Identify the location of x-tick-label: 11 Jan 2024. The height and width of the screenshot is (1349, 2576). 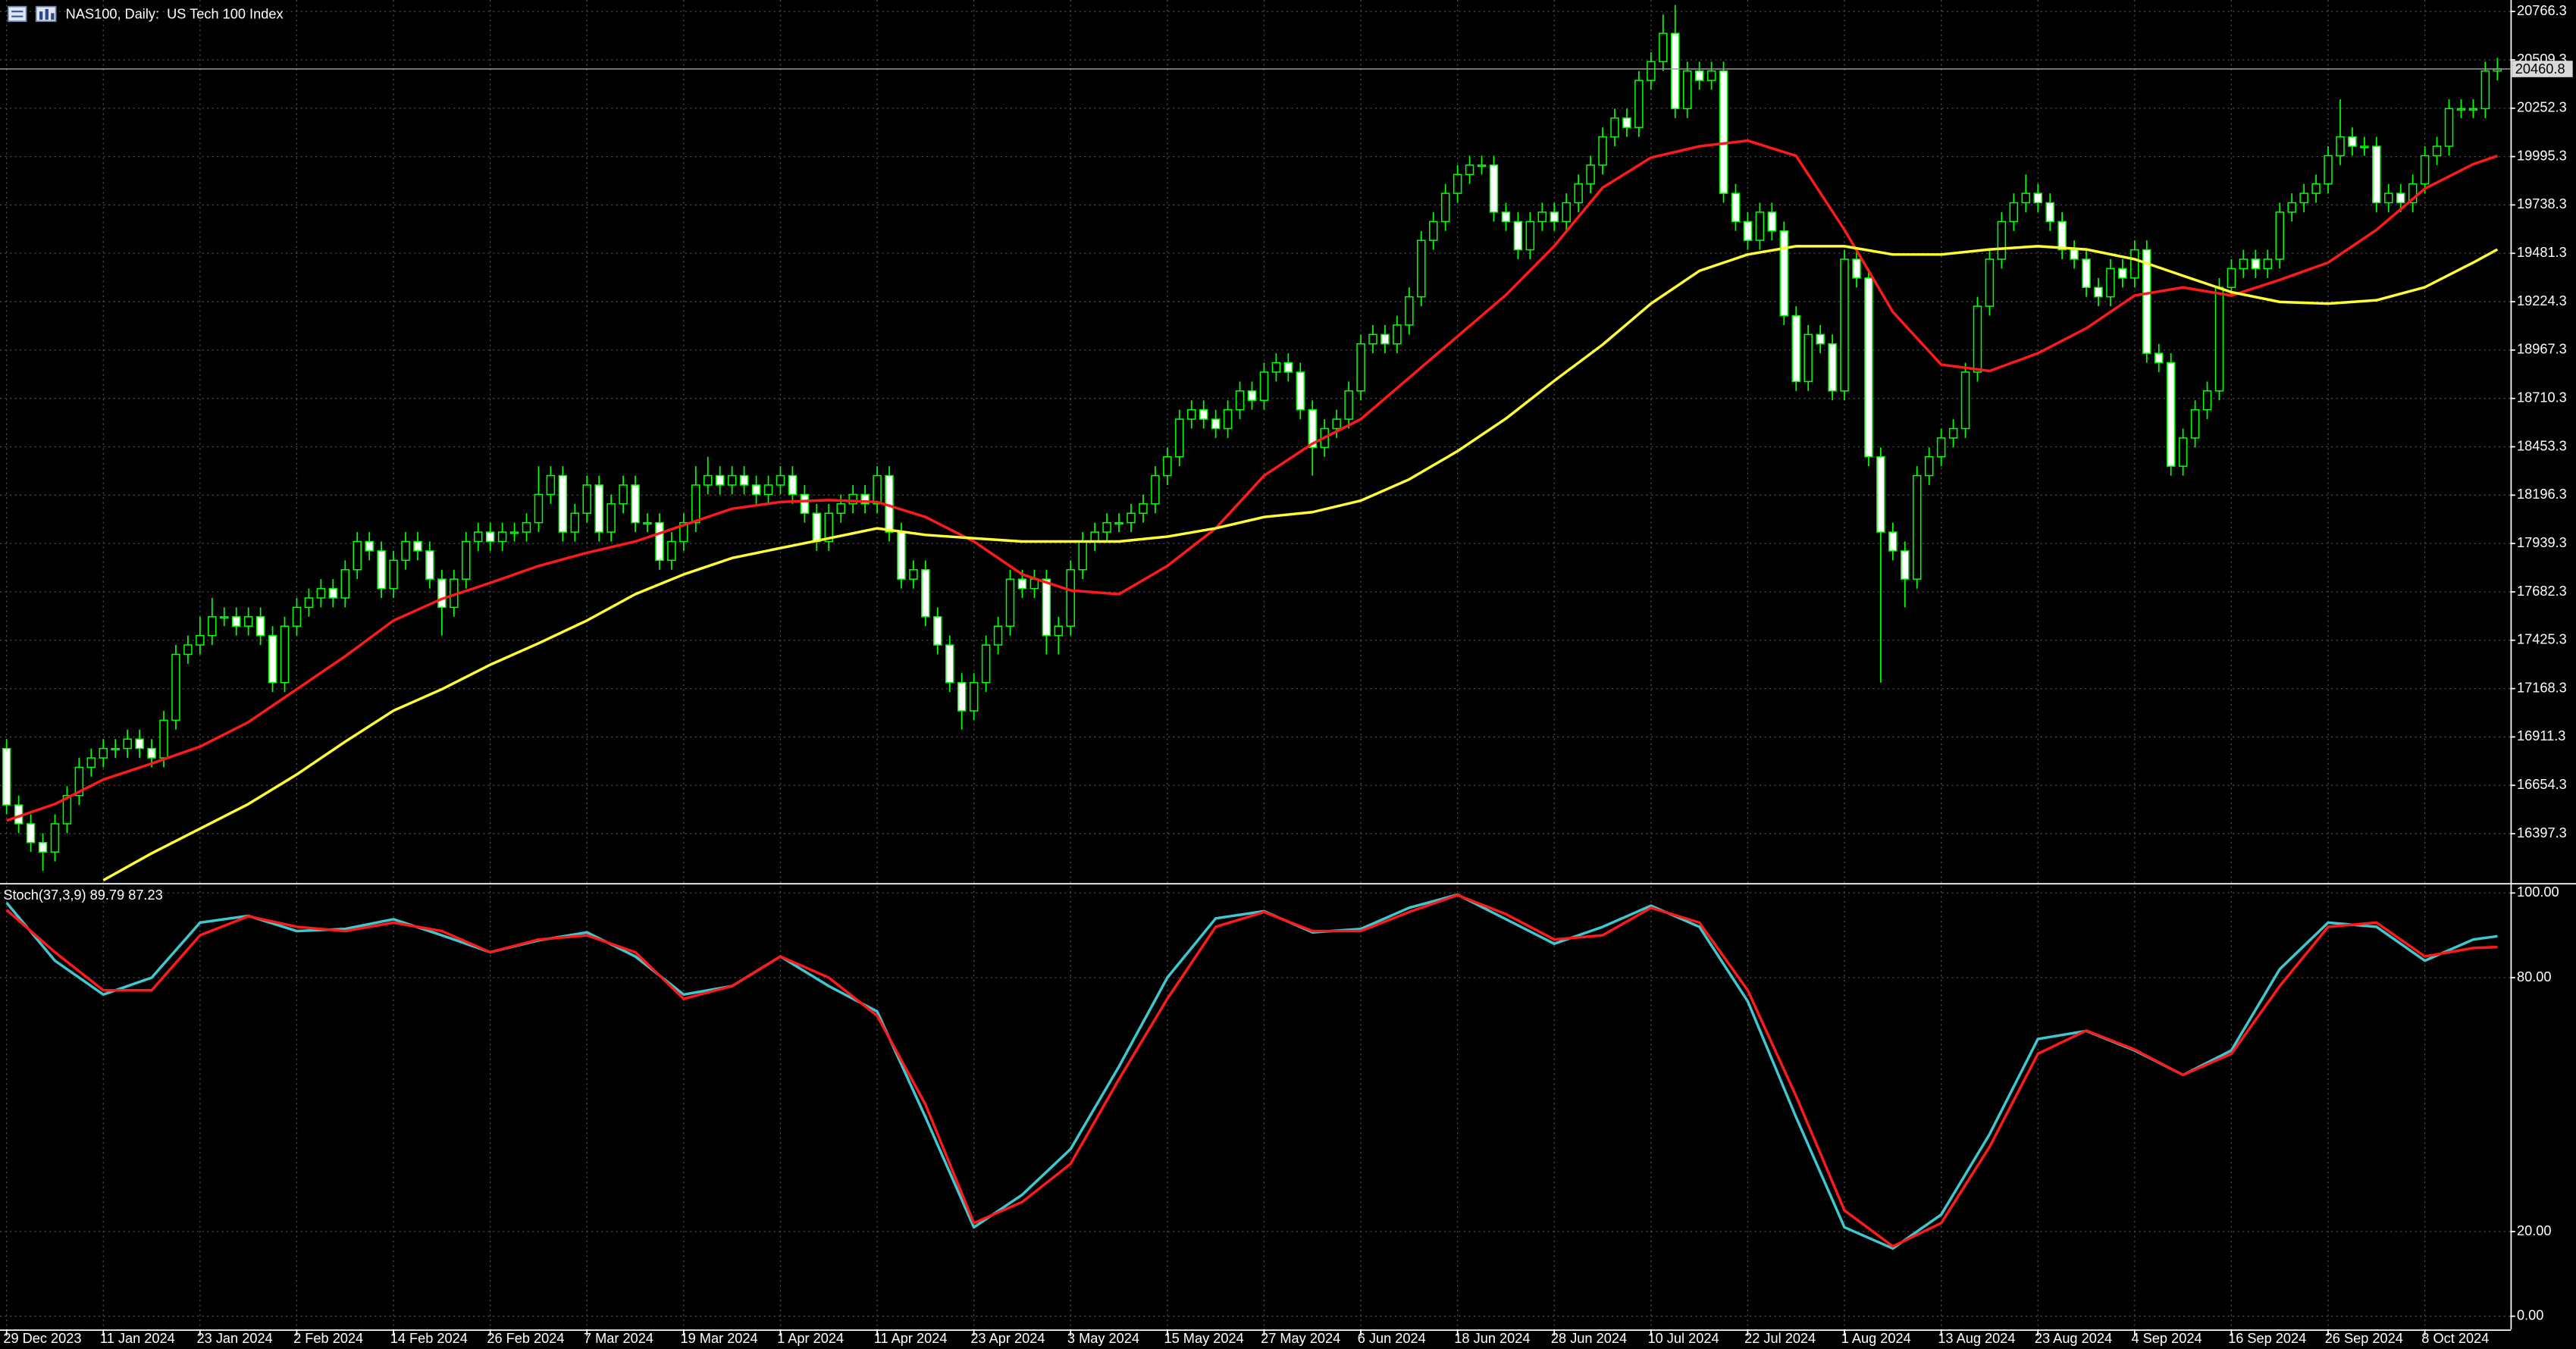
(137, 1338).